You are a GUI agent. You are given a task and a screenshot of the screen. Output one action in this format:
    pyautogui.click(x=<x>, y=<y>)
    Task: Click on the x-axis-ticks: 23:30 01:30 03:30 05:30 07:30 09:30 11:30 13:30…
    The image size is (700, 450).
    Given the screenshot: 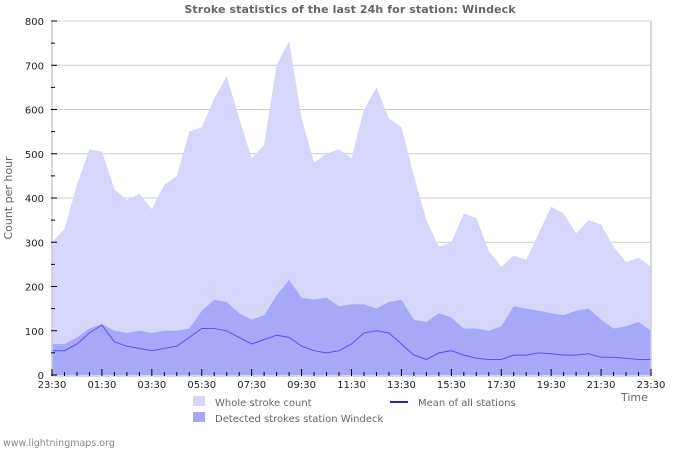 What is the action you would take?
    pyautogui.click(x=352, y=380)
    